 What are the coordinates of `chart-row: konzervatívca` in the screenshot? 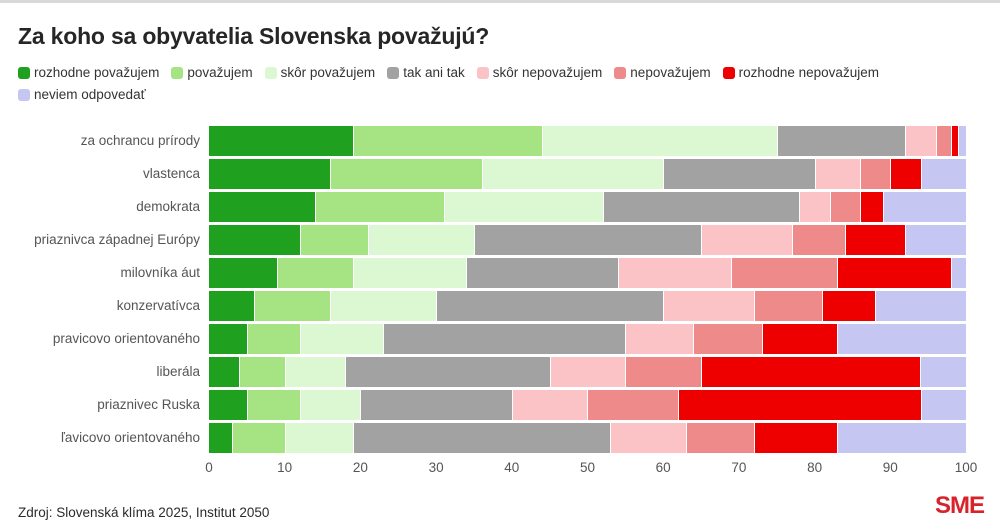 It's located at (500, 305).